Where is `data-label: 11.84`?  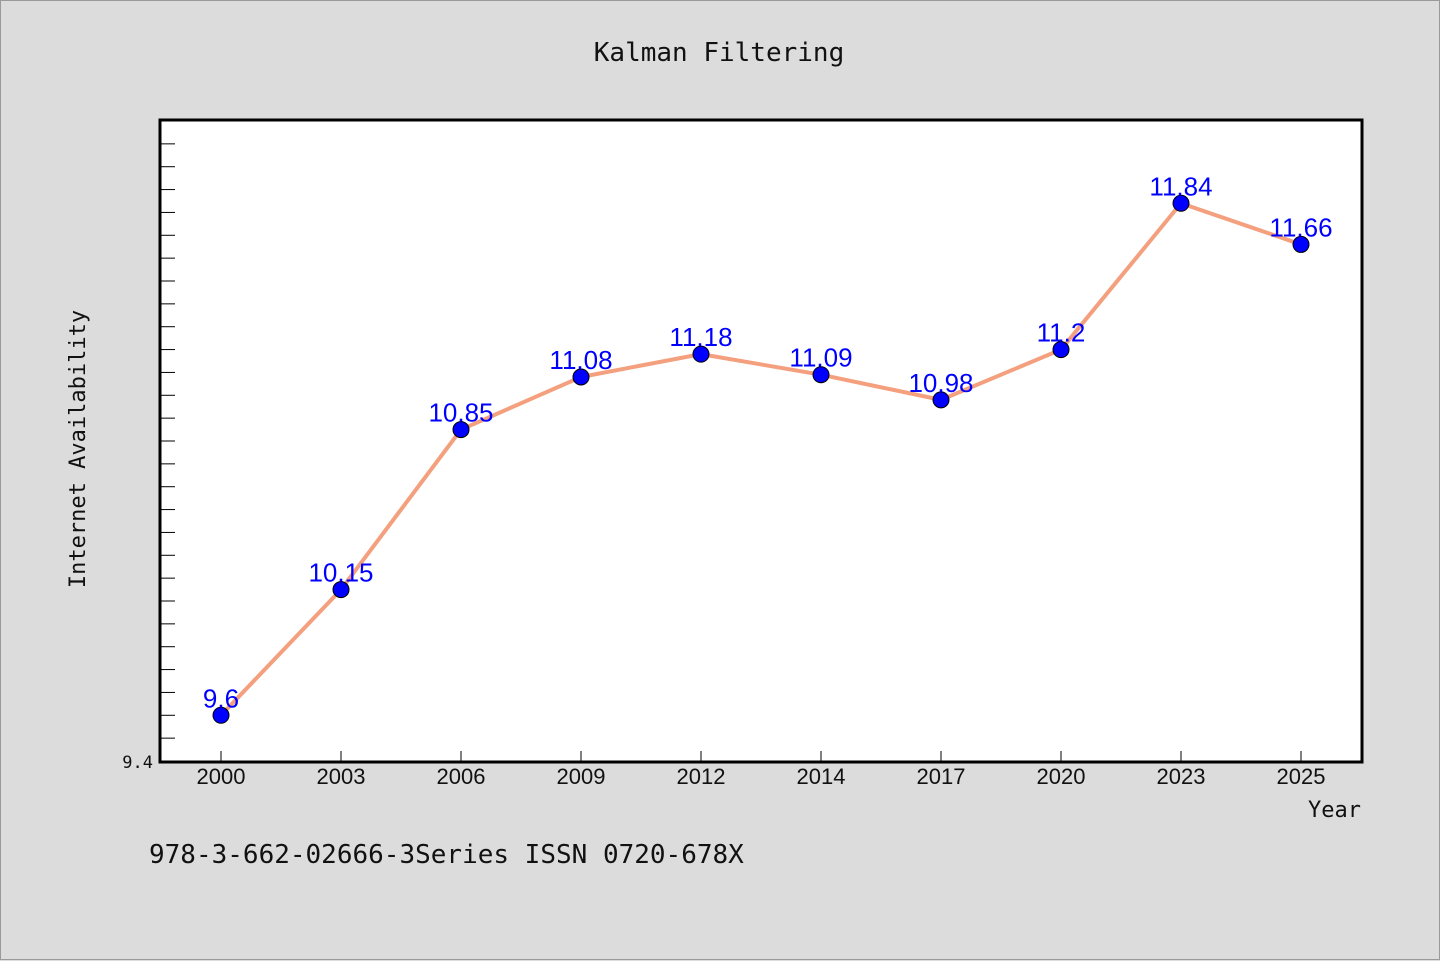
data-label: 11.84 is located at coordinates (1180, 186).